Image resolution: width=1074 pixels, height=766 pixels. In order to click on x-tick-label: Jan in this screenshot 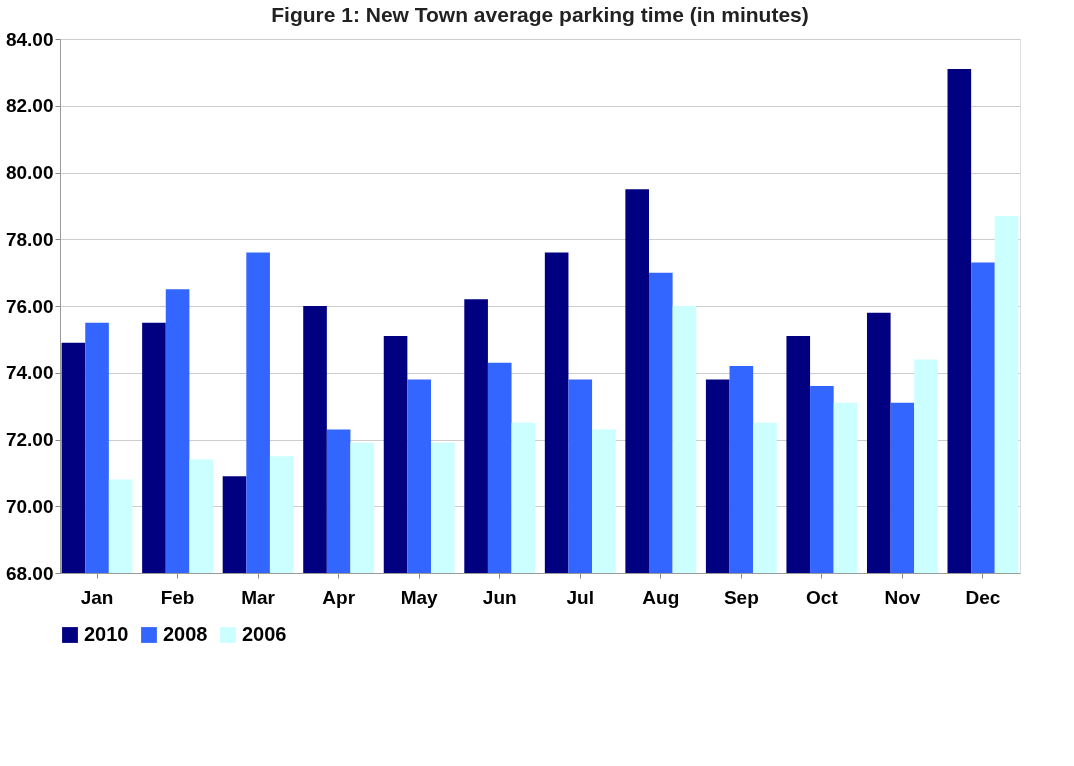, I will do `click(97, 597)`.